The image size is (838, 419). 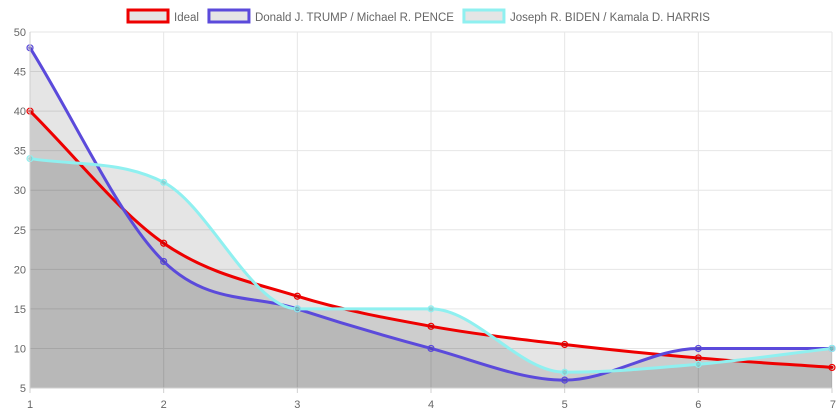 What do you see at coordinates (30, 405) in the screenshot?
I see `x-tick-label: 1` at bounding box center [30, 405].